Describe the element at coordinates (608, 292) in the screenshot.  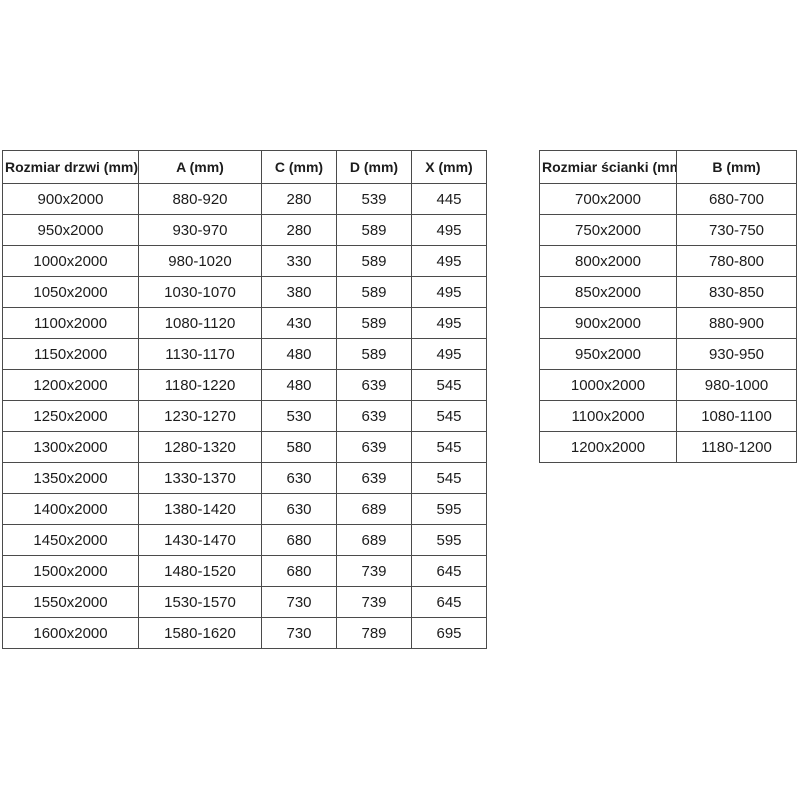
I see `table-cell: 850x2000` at that location.